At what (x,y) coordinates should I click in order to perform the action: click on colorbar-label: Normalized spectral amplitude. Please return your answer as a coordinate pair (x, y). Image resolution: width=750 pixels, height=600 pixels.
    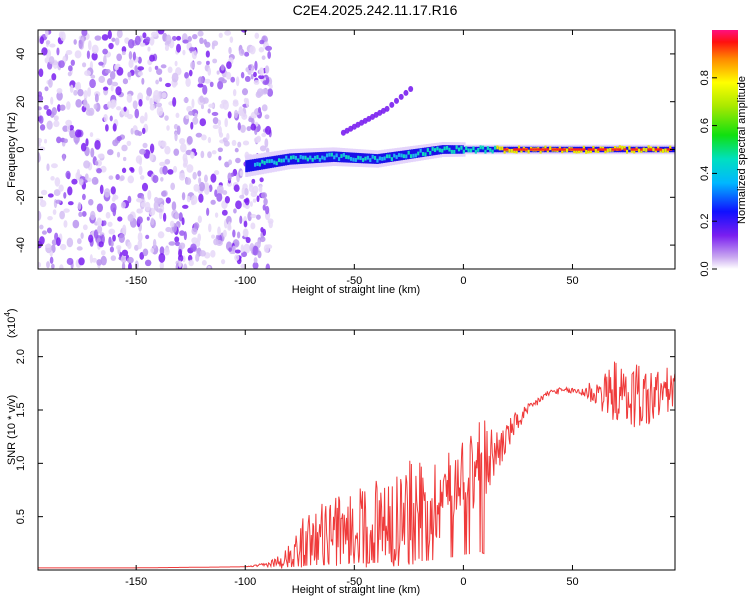
    Looking at the image, I should click on (742, 150).